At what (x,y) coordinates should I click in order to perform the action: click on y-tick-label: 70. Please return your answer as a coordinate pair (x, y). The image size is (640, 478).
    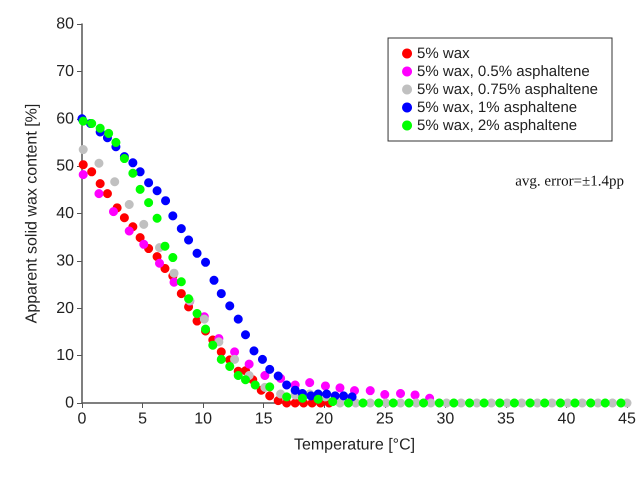
    Looking at the image, I should click on (65, 71).